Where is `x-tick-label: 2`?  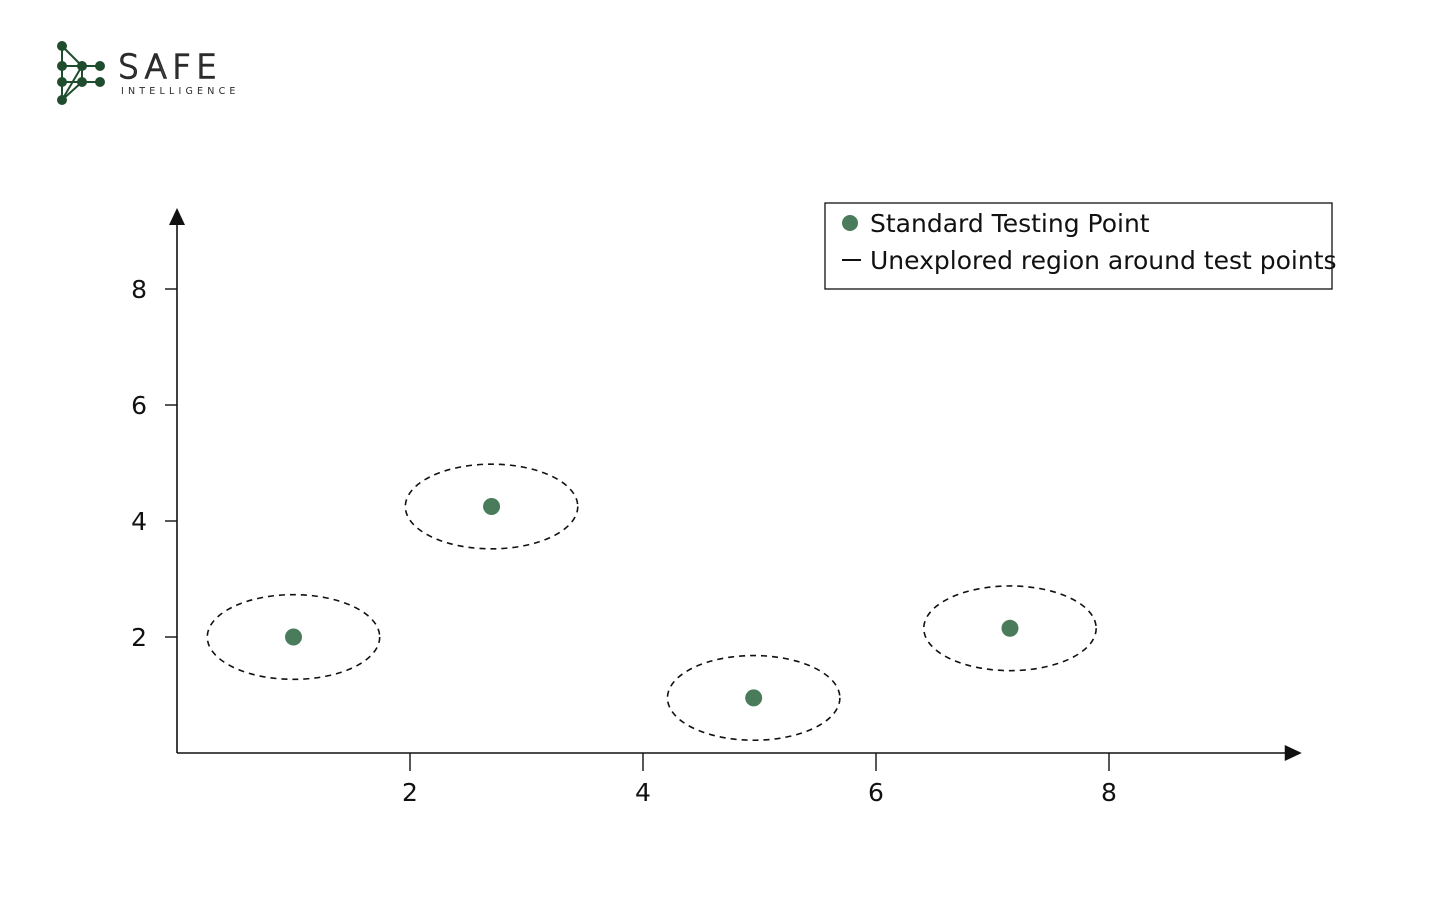
x-tick-label: 2 is located at coordinates (410, 792).